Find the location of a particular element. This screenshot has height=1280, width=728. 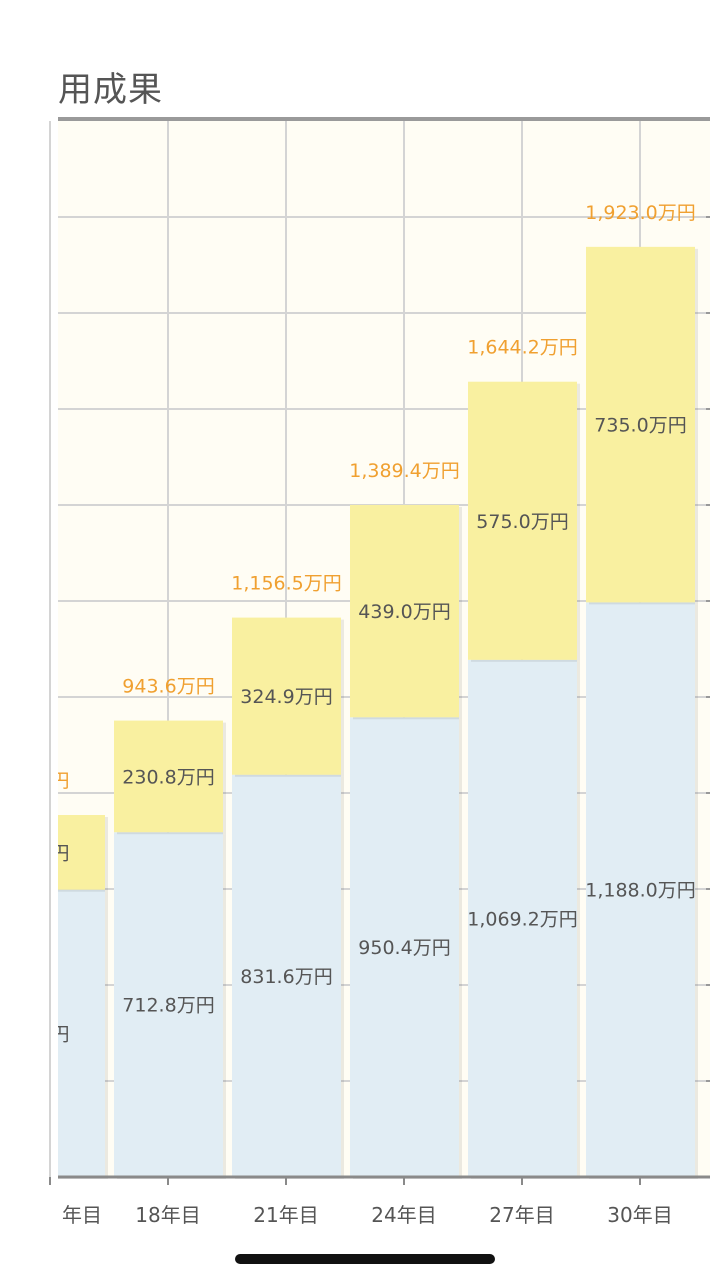

x-tick-label: 21年目 is located at coordinates (285, 1215).